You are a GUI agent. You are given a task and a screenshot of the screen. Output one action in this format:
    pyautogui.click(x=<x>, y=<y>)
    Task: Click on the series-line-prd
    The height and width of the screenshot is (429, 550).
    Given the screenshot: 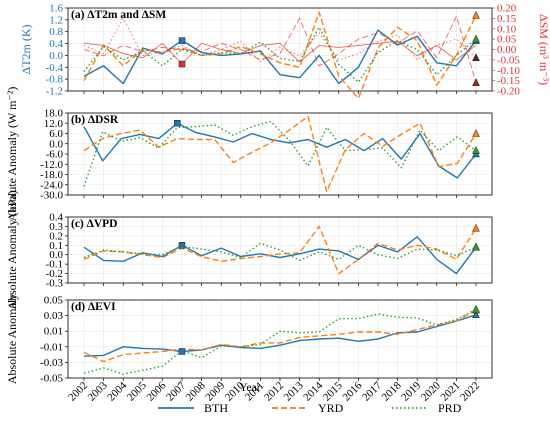 What is the action you would take?
    pyautogui.click(x=280, y=341)
    